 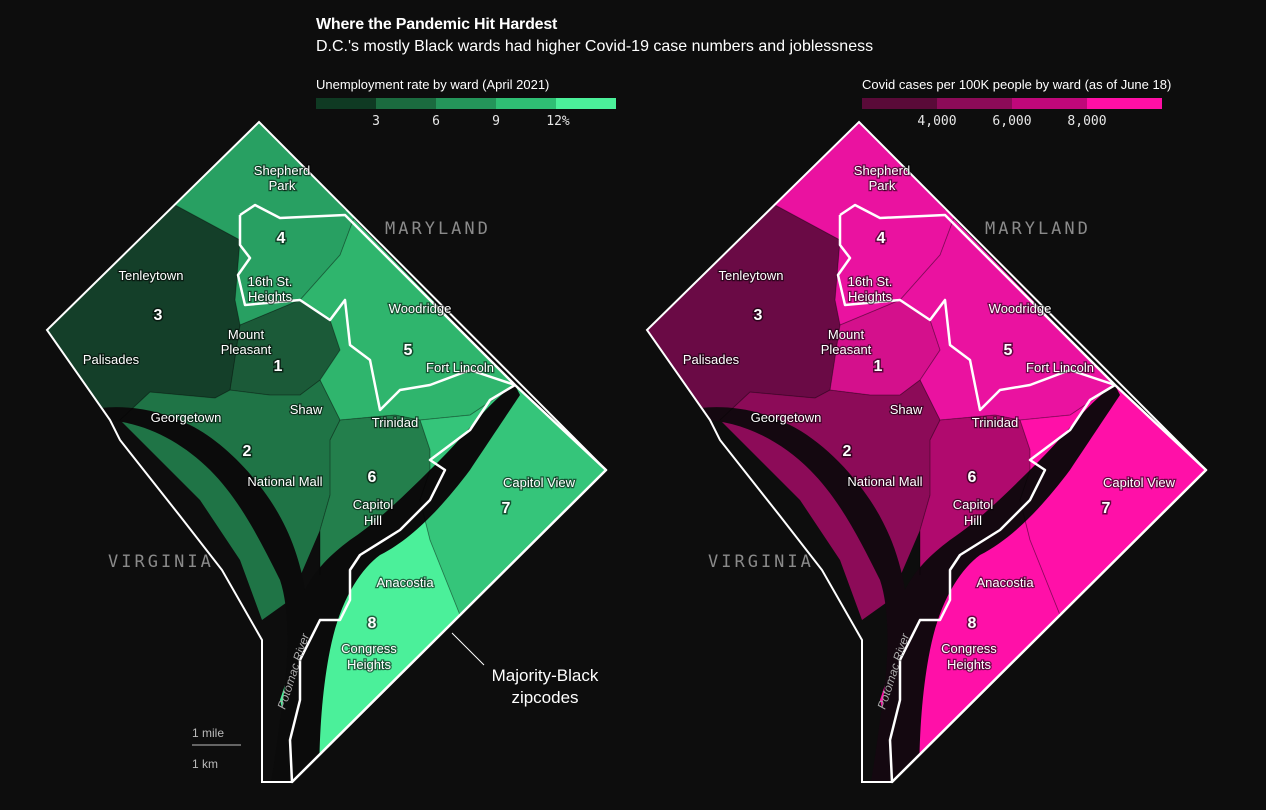 What do you see at coordinates (208, 733) in the screenshot?
I see `scale-mile-label: 1 mile` at bounding box center [208, 733].